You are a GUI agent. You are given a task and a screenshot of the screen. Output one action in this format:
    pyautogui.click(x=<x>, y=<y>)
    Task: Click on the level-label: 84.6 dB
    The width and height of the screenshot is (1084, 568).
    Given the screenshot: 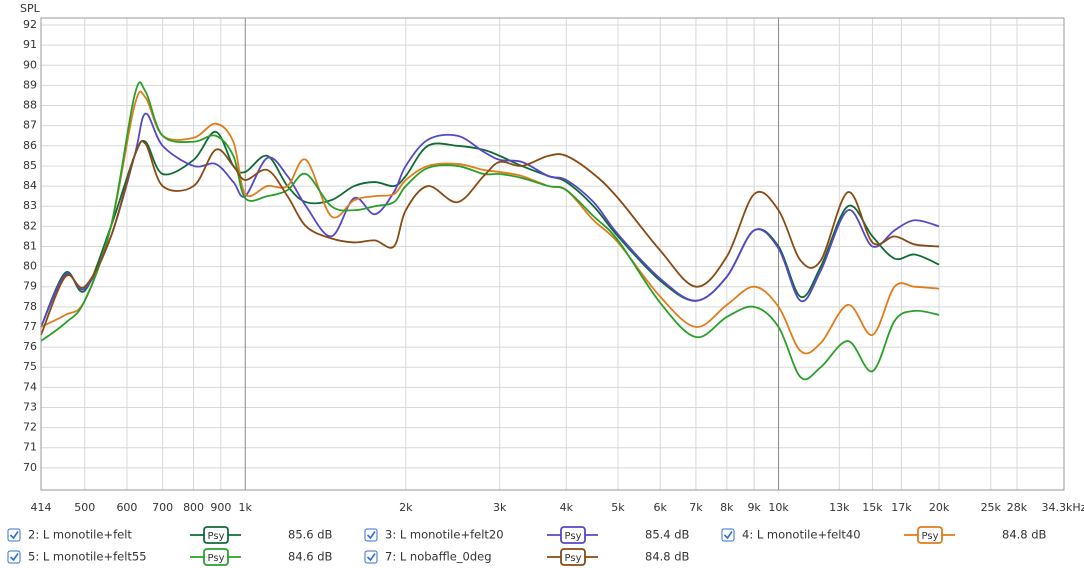 What is the action you would take?
    pyautogui.click(x=310, y=557)
    